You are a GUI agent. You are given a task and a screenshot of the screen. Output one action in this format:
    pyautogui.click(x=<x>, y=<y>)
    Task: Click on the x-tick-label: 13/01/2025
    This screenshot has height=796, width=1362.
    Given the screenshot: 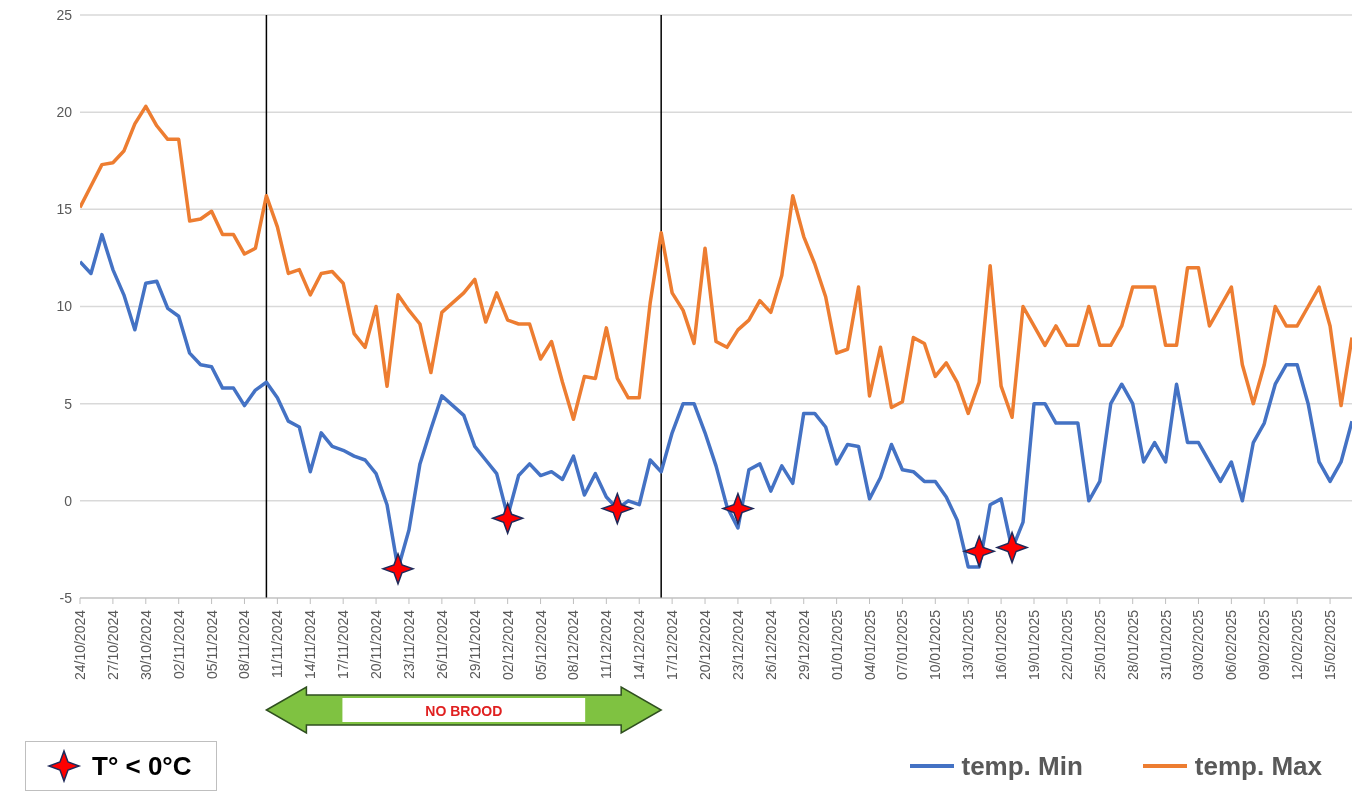 What is the action you would take?
    pyautogui.click(x=968, y=645)
    